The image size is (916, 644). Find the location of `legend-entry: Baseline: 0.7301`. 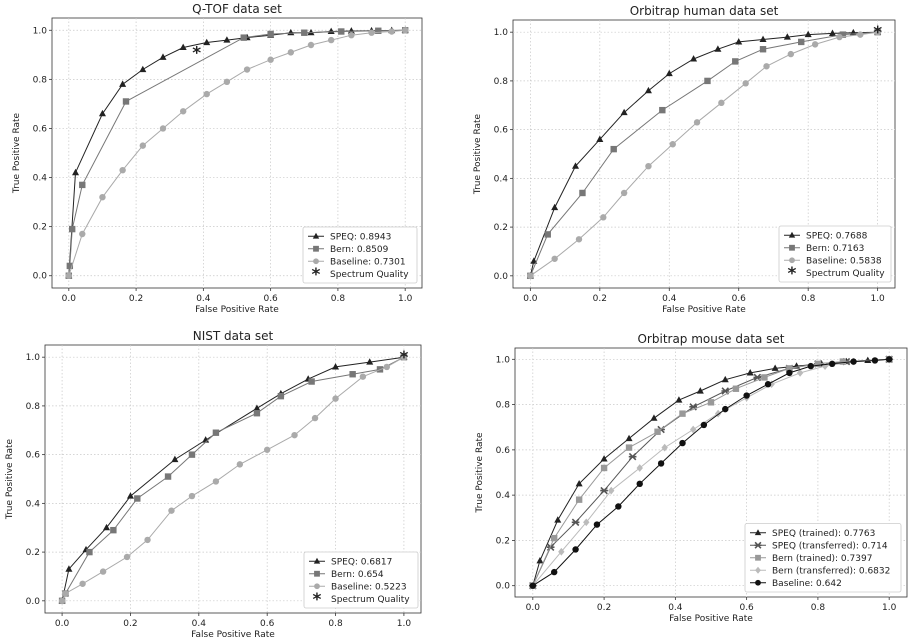

legend-entry: Baseline: 0.7301 is located at coordinates (357, 262).